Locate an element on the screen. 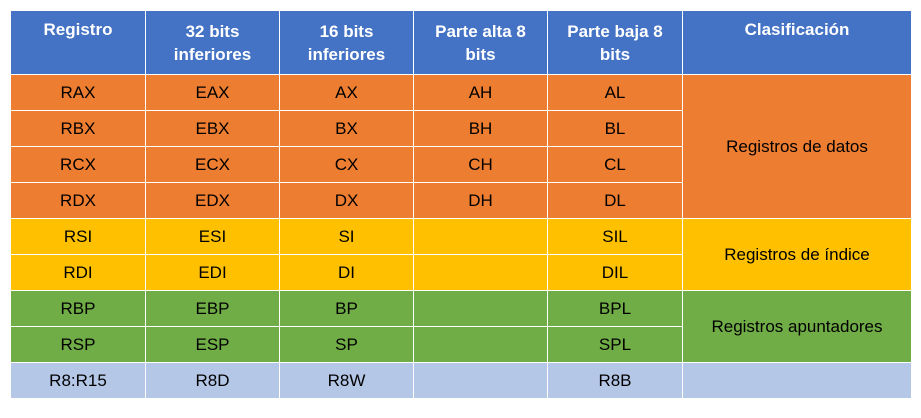  cell-registro: R8:R15 is located at coordinates (78, 380).